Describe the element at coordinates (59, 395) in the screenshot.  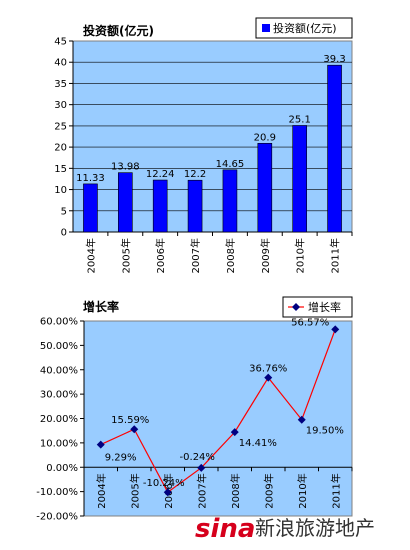
I see `y-tick-label: 30.00%` at that location.